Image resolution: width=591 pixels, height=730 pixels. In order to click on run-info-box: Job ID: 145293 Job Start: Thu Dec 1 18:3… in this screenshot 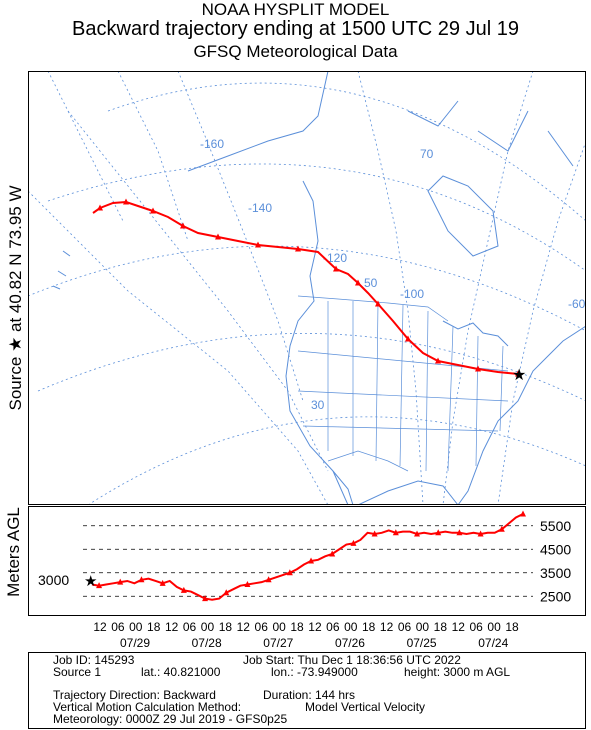, I will do `click(307, 690)`.